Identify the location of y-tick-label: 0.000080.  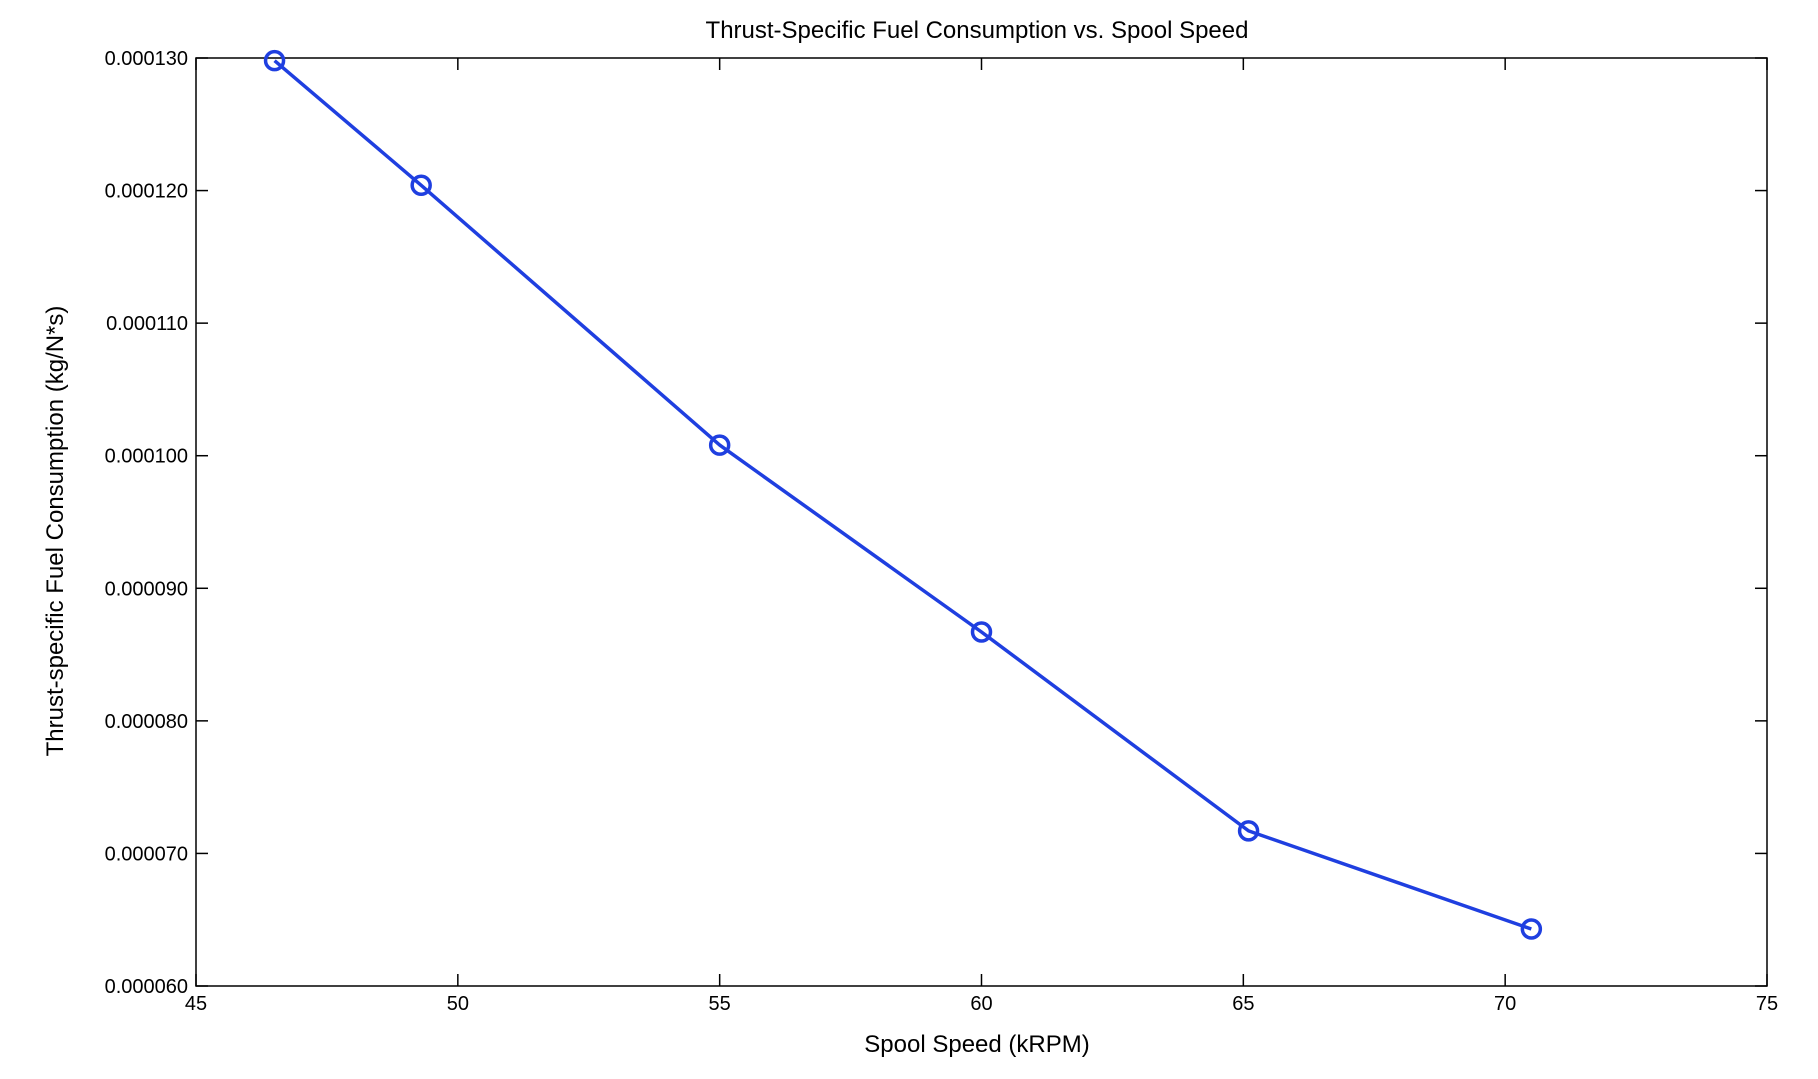
(146, 722).